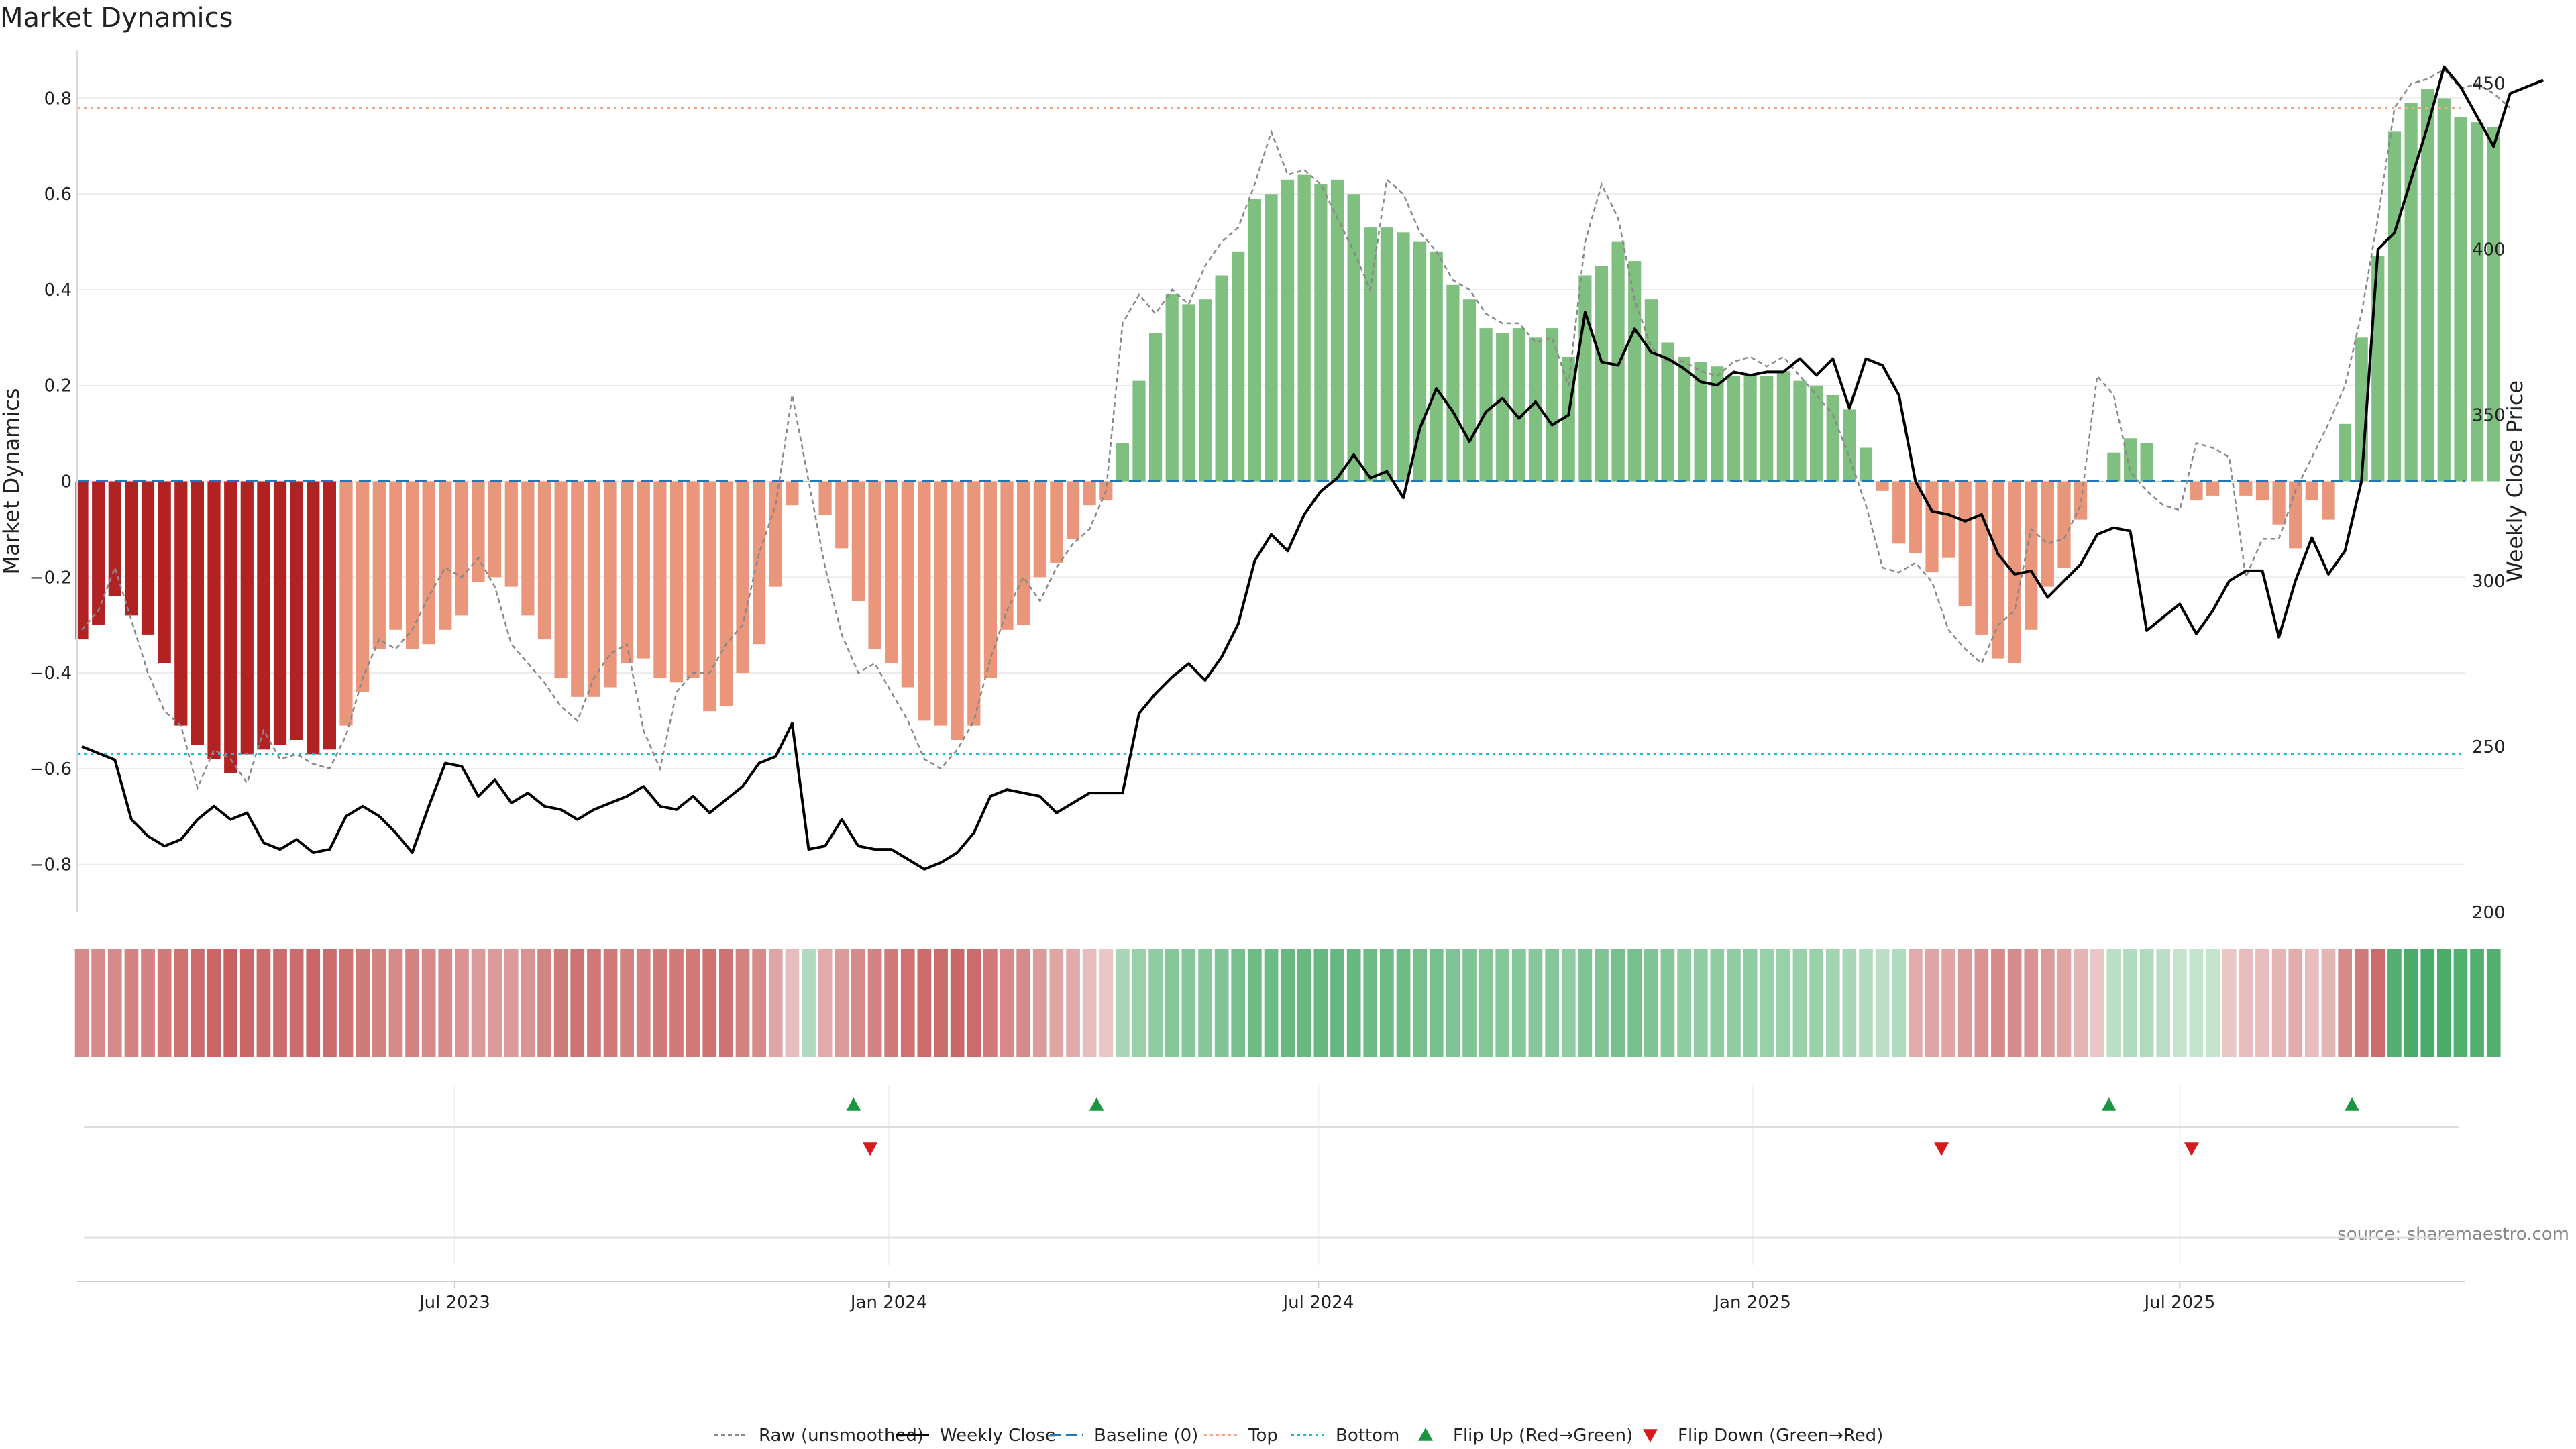 Image resolution: width=2576 pixels, height=1449 pixels. I want to click on y-right-tick-label: 350, so click(2489, 416).